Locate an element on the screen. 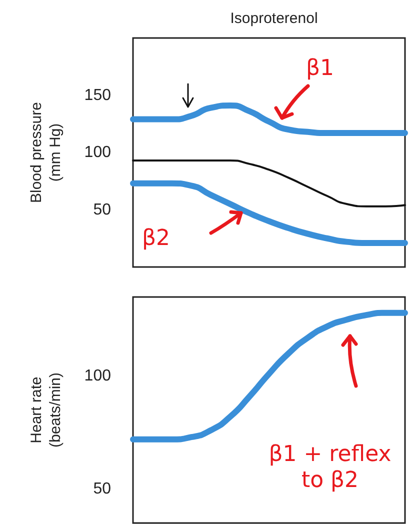 The image size is (418, 524). annotation: β1 + reflex to β2 is located at coordinates (330, 468).